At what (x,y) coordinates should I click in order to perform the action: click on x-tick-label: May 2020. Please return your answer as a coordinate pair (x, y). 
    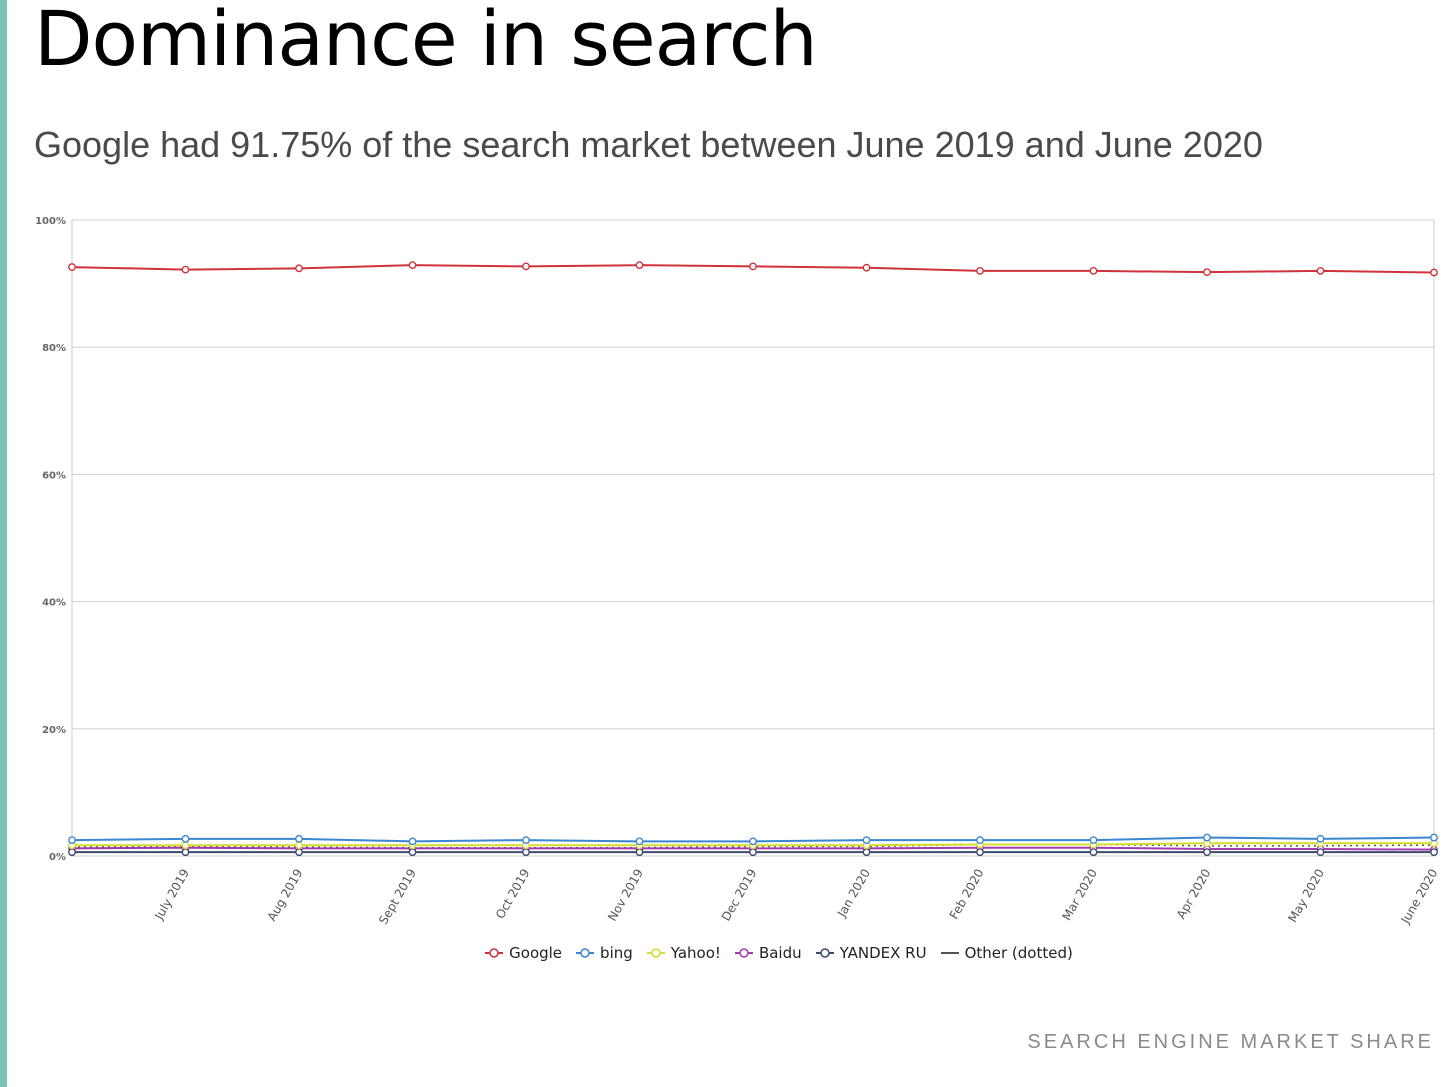
    Looking at the image, I should click on (1306, 896).